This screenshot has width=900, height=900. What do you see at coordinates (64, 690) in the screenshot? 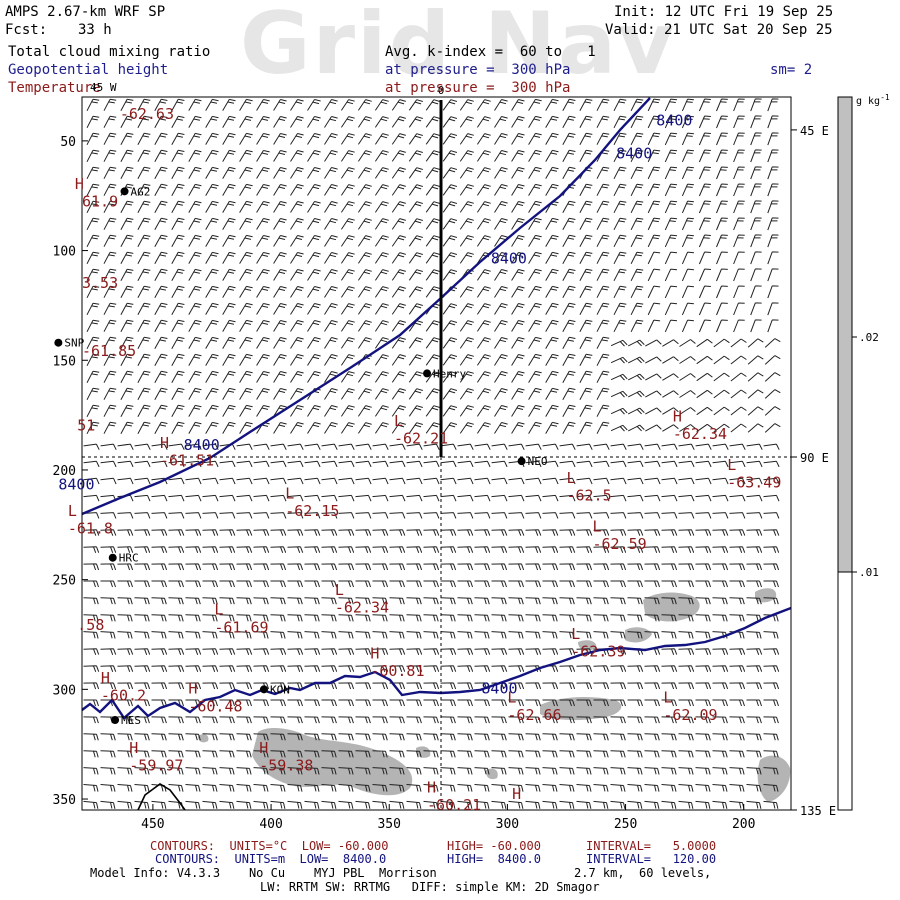
I see `y-tick-label: 300` at bounding box center [64, 690].